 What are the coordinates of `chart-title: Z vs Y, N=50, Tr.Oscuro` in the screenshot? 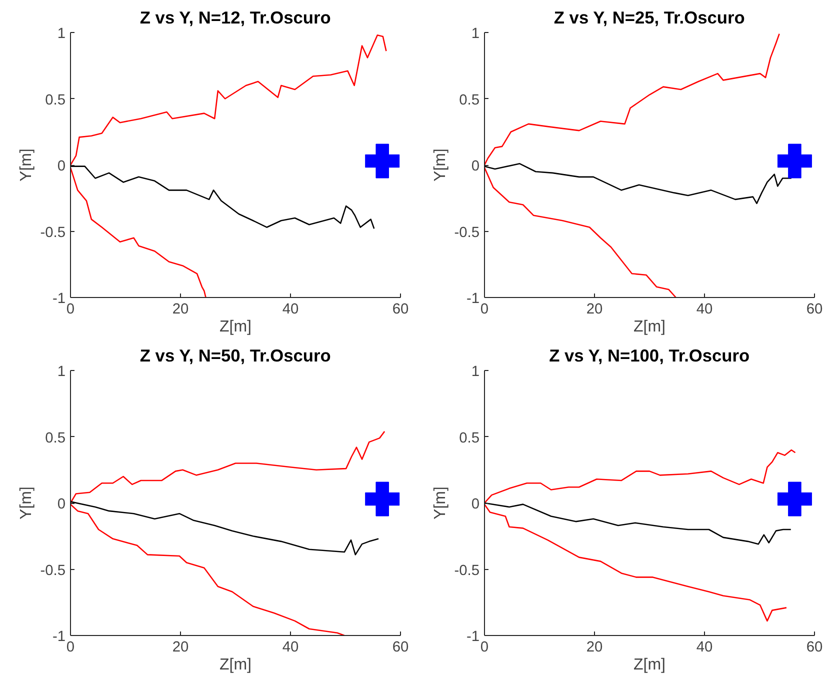 It's located at (235, 356).